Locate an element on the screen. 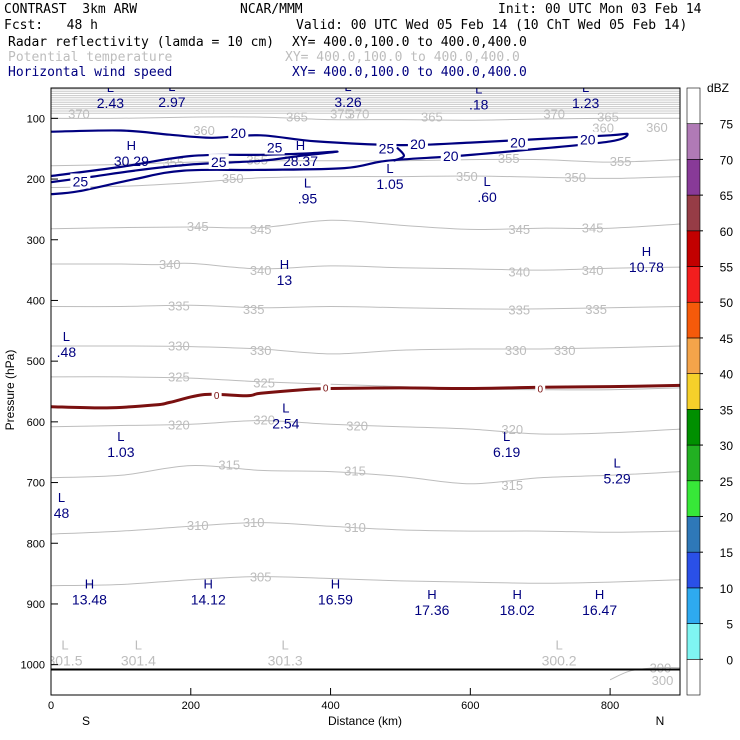 This screenshot has height=740, width=740. y-tick-label: 1000 is located at coordinates (33, 666).